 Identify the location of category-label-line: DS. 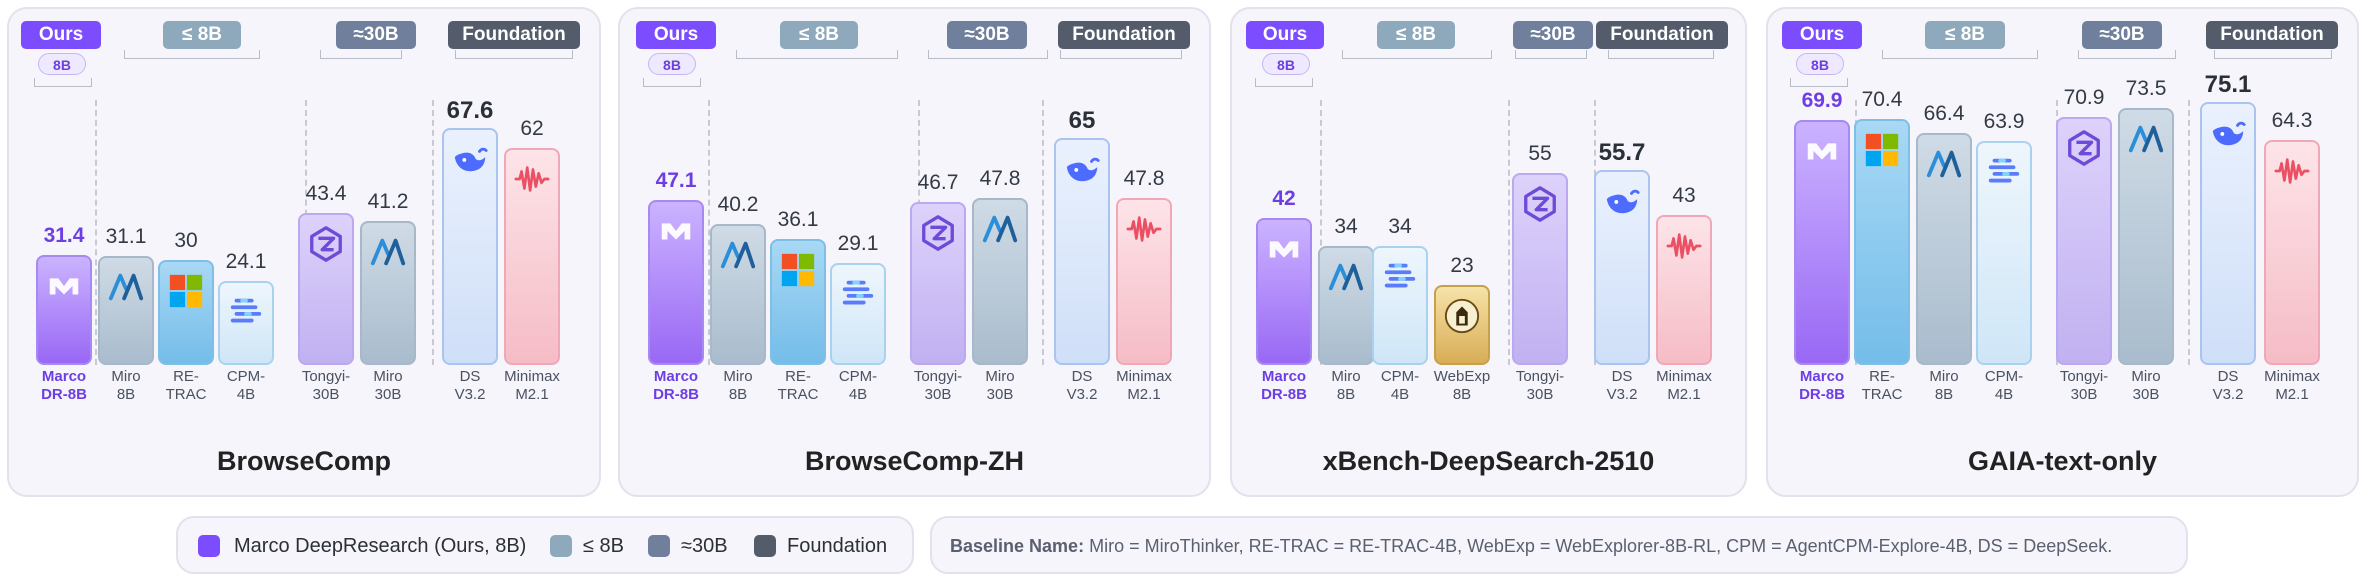
(1082, 376).